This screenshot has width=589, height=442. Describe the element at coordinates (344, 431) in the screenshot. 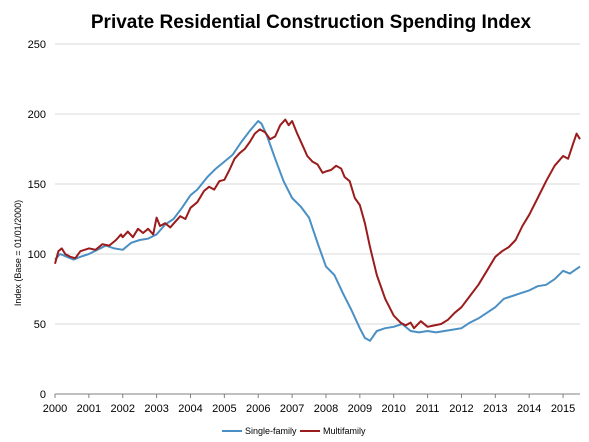

I see `legend-label: Multifamily` at that location.